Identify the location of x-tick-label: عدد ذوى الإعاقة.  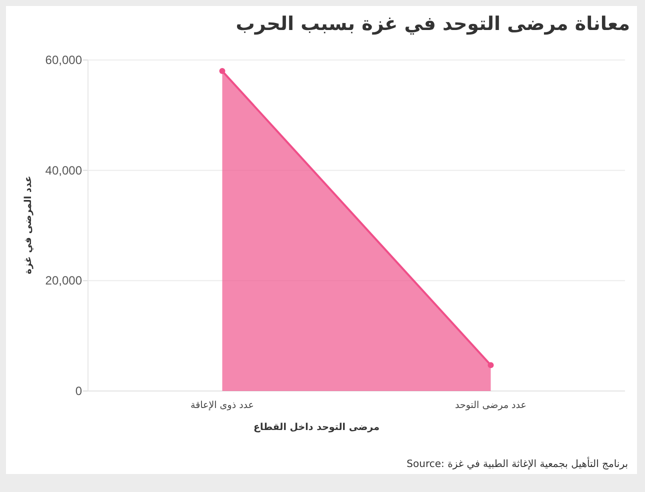
(222, 405).